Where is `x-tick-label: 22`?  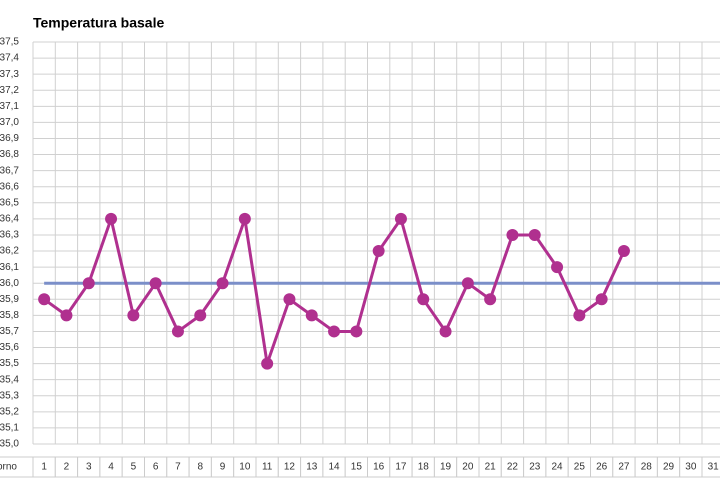 x-tick-label: 22 is located at coordinates (513, 467).